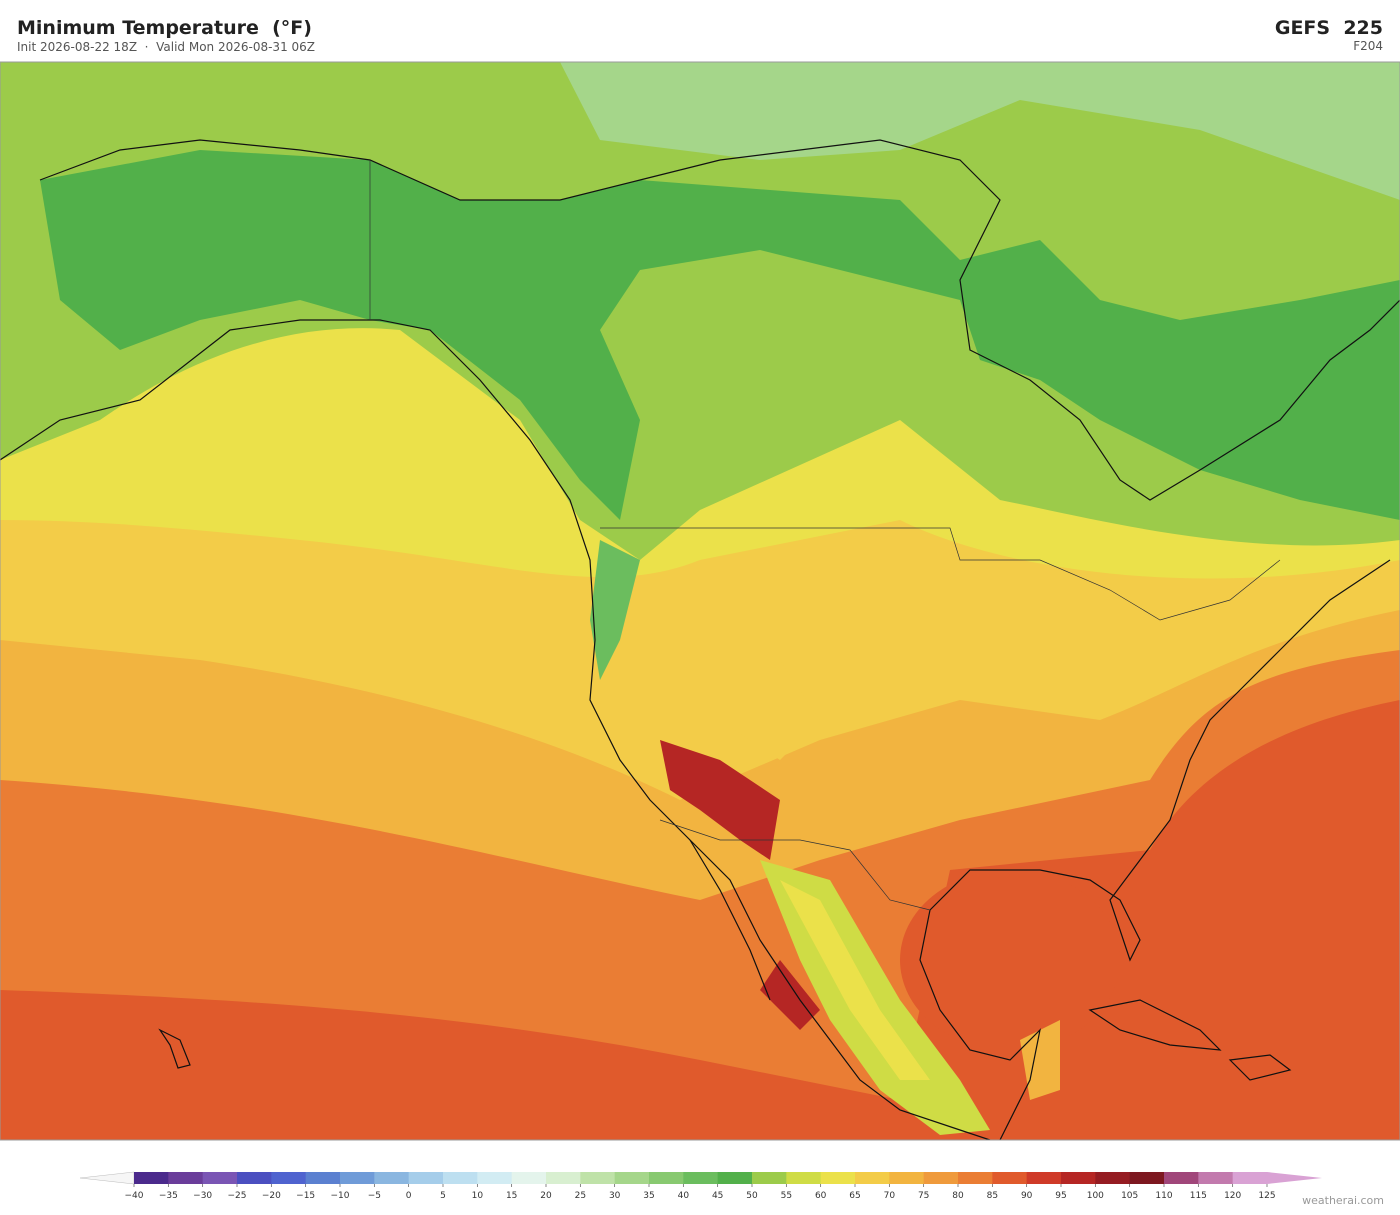  What do you see at coordinates (1027, 1196) in the screenshot?
I see `colorbar-tick-label: 90` at bounding box center [1027, 1196].